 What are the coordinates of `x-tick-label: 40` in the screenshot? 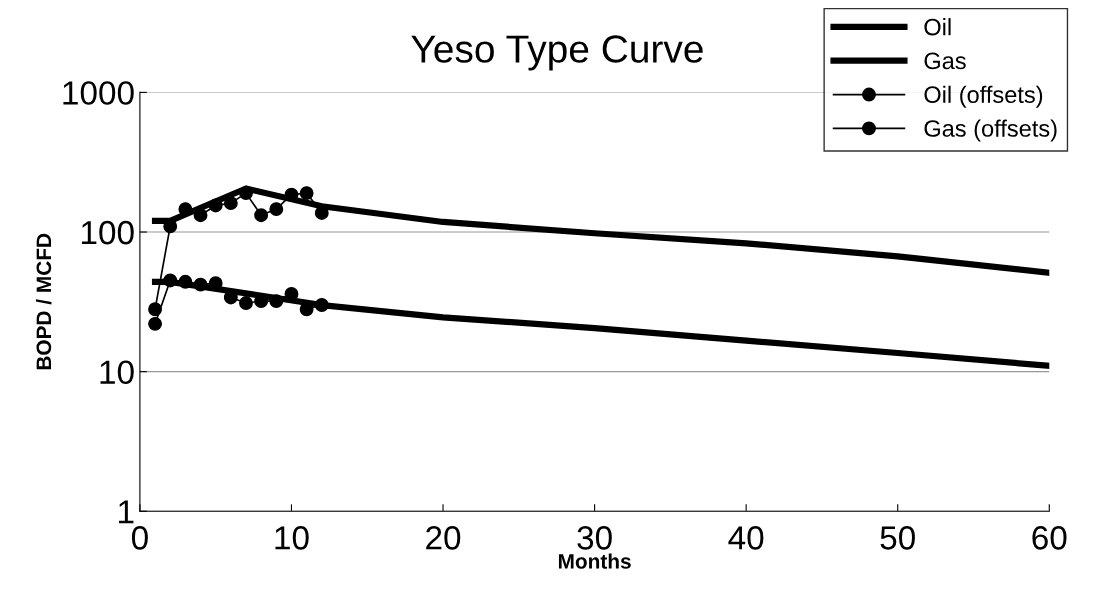 It's located at (746, 538).